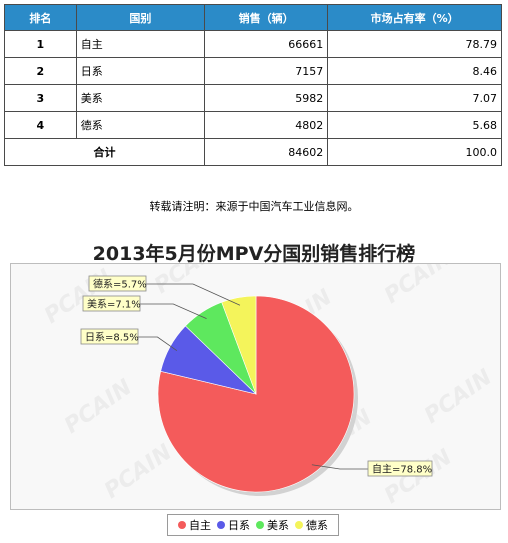 This screenshot has width=508, height=543. Describe the element at coordinates (140, 71) in the screenshot. I see `country-cell: 日系` at that location.